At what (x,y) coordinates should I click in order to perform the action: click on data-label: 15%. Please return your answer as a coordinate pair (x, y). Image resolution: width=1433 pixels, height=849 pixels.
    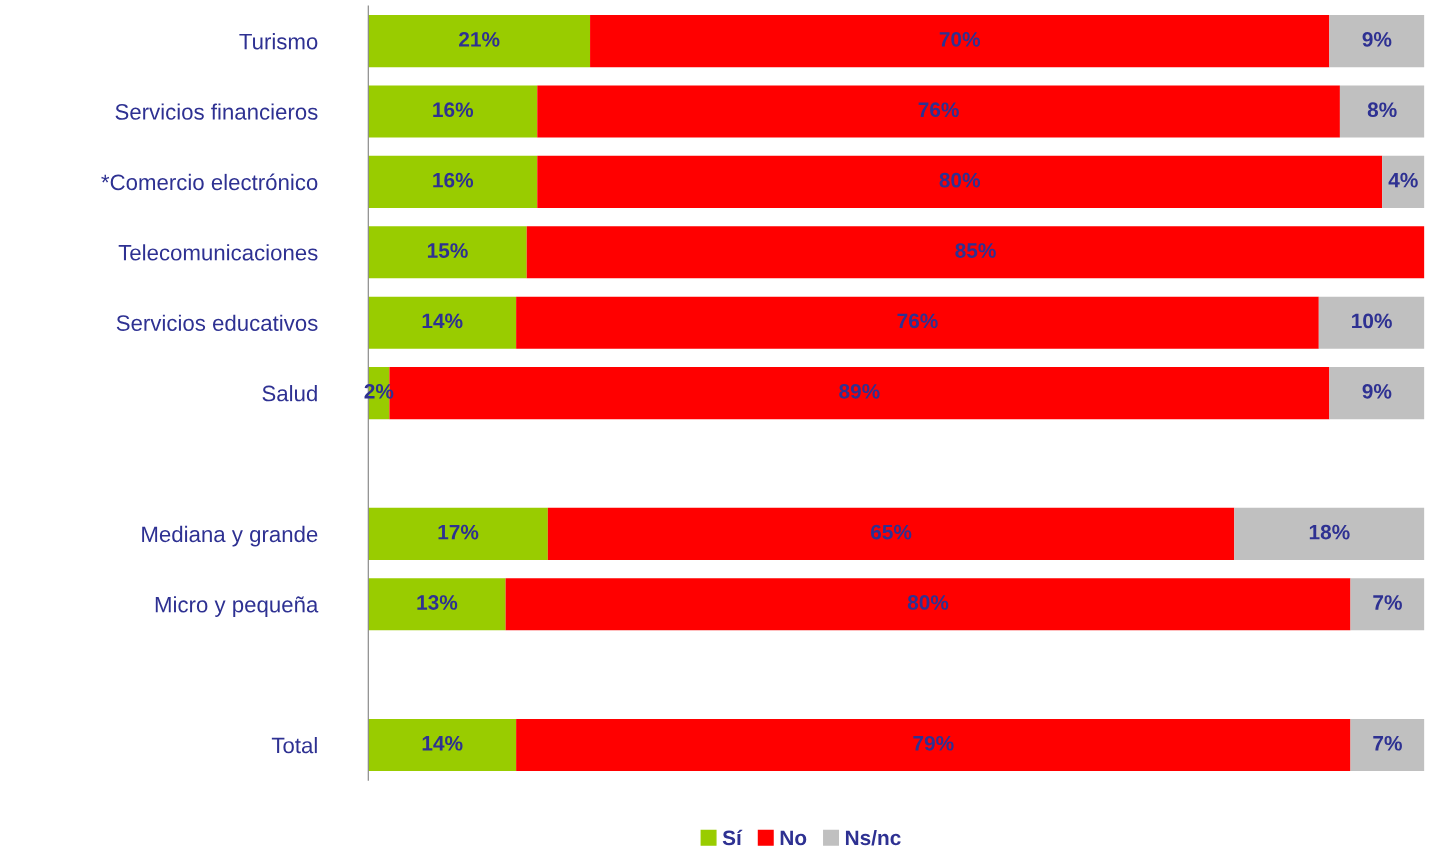
    Looking at the image, I should click on (447, 250).